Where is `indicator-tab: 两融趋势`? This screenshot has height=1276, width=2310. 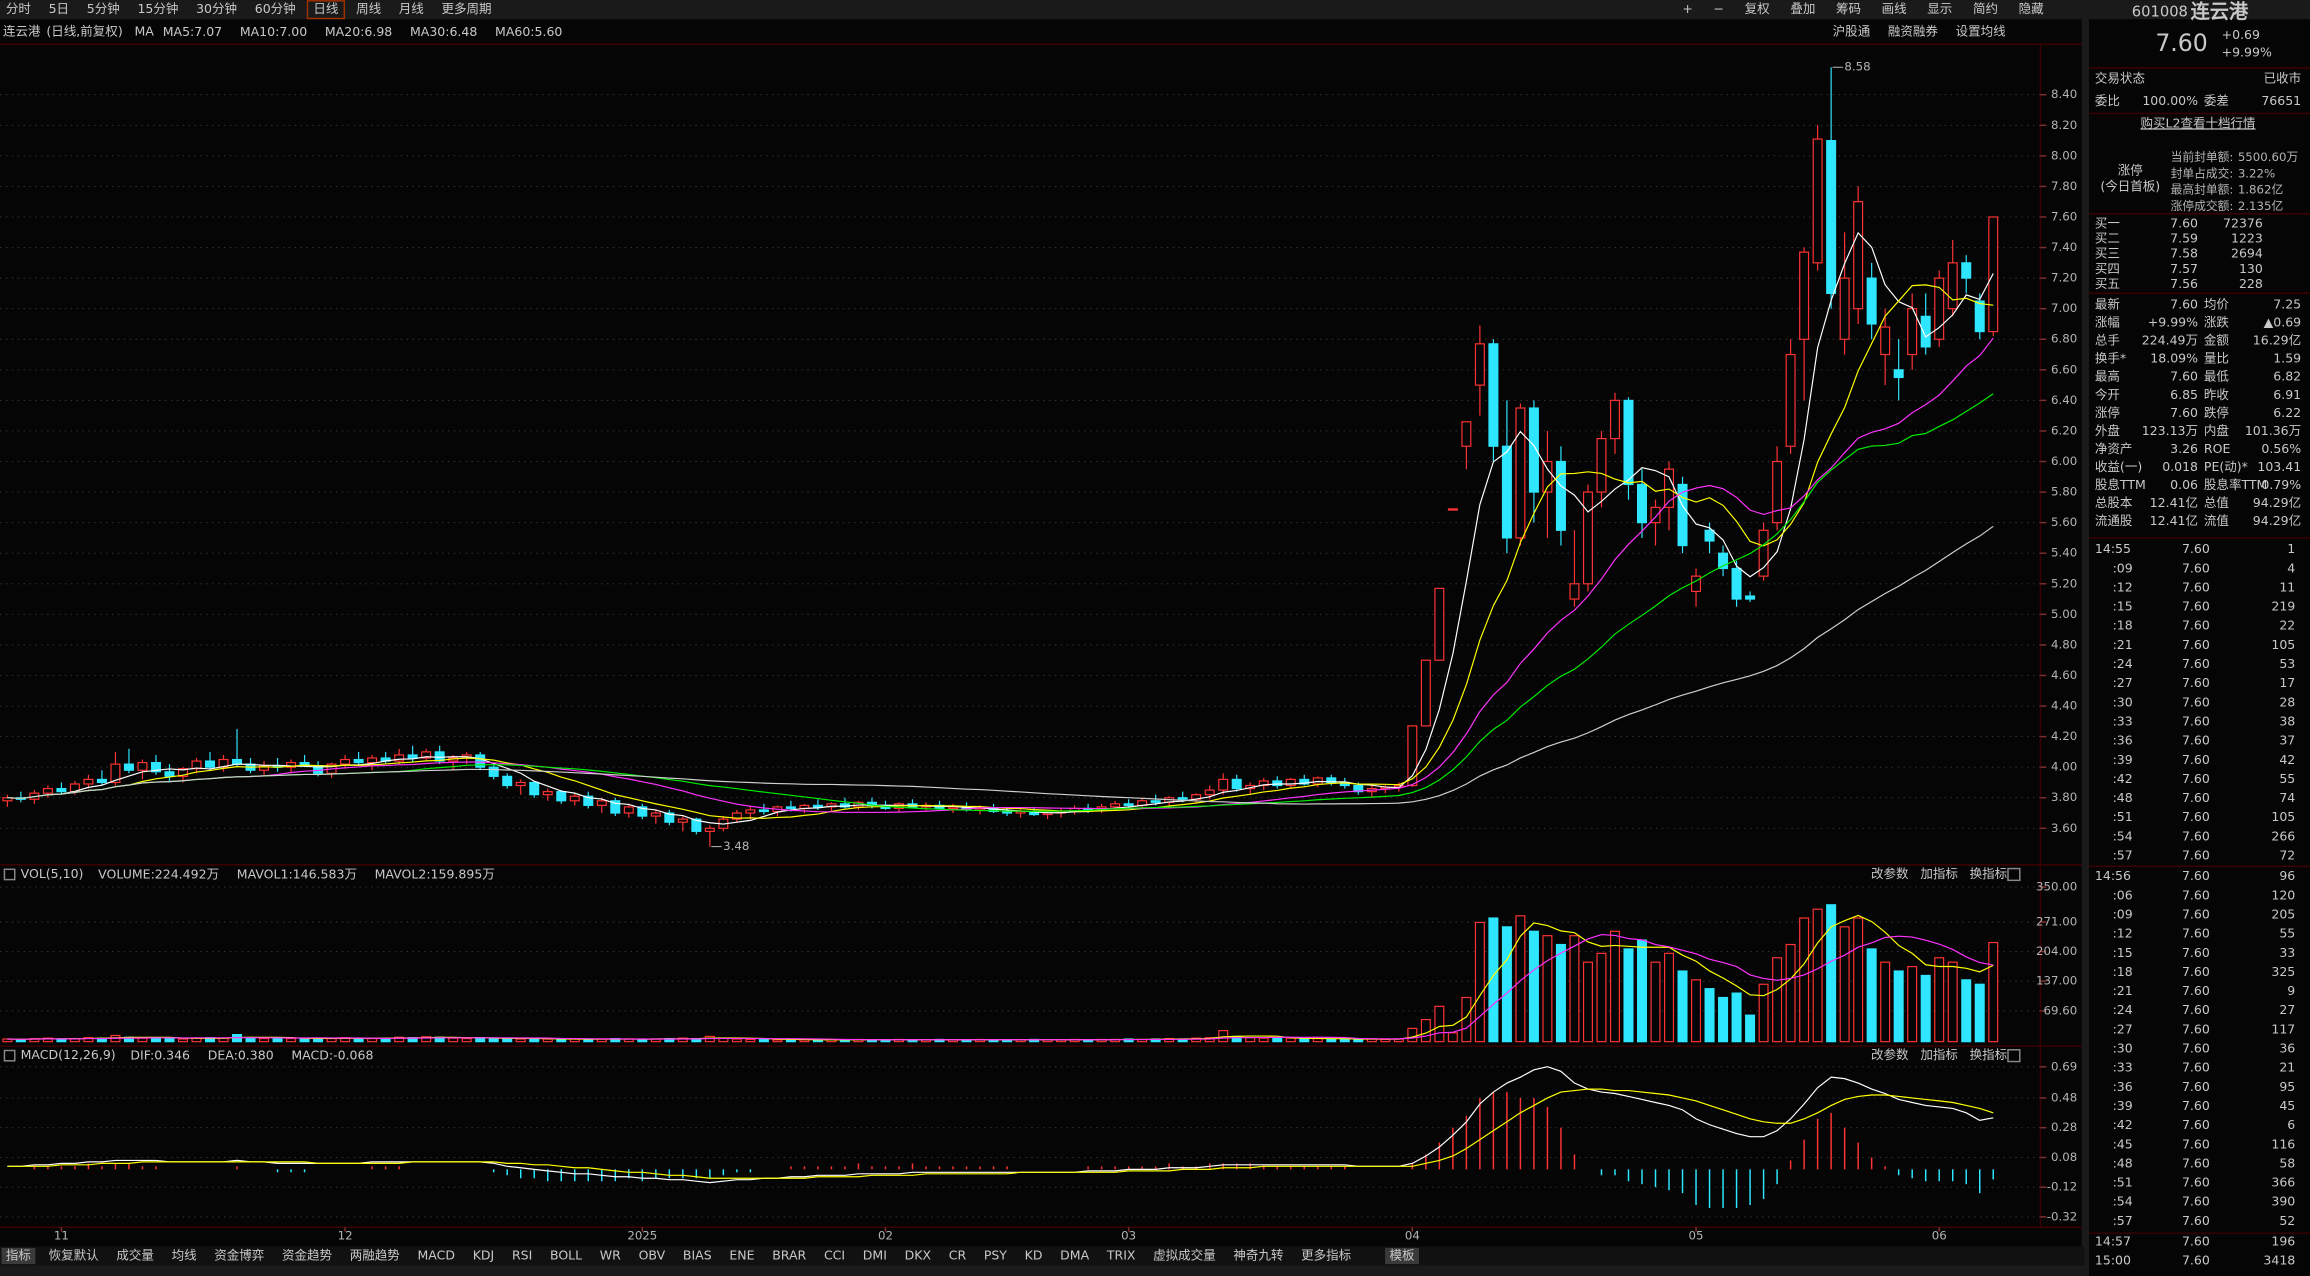 indicator-tab: 两融趋势 is located at coordinates (375, 1255).